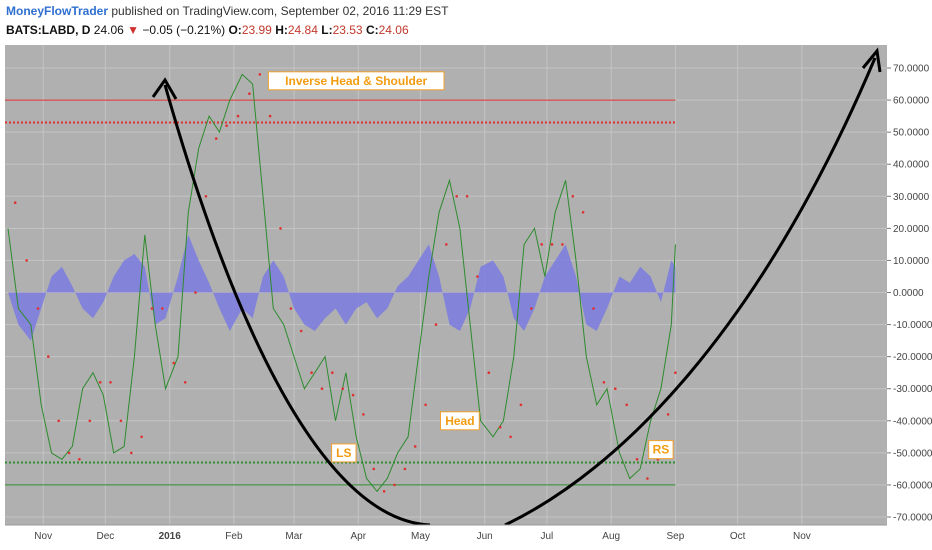  Describe the element at coordinates (184, 30) in the screenshot. I see `price-change: −0.05 (−0.21%)` at that location.